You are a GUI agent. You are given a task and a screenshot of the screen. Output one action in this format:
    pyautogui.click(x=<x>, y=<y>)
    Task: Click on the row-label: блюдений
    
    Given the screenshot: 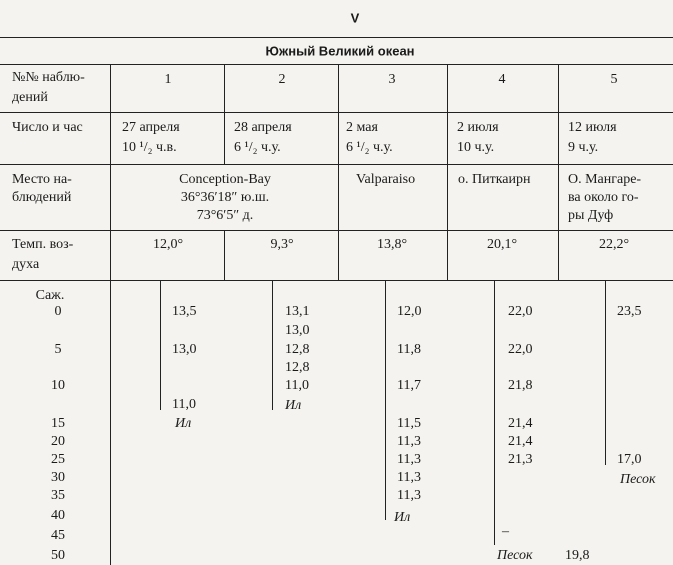 What is the action you would take?
    pyautogui.click(x=42, y=197)
    